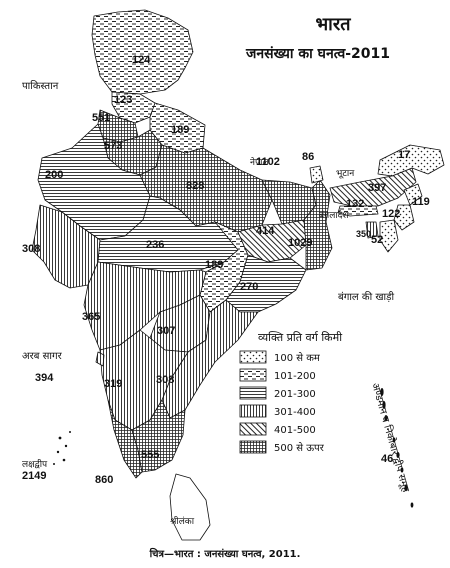 The height and width of the screenshot is (568, 450). I want to click on legend-swatch-dots, so click(253, 357).